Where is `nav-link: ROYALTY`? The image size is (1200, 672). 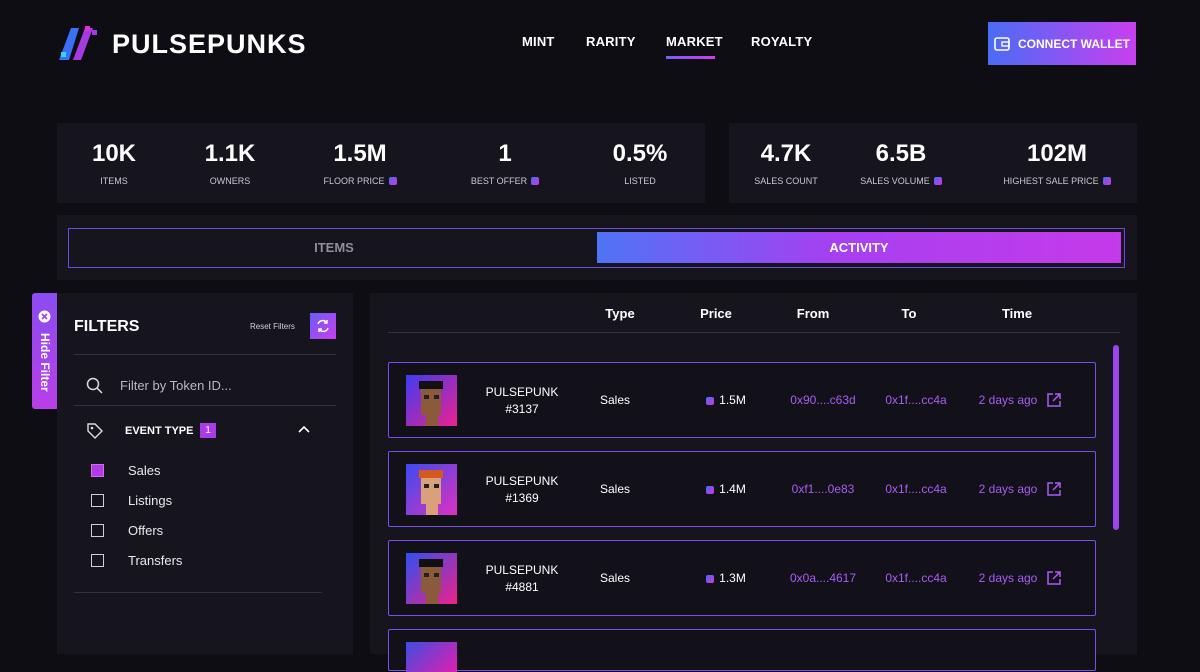 nav-link: ROYALTY is located at coordinates (782, 41).